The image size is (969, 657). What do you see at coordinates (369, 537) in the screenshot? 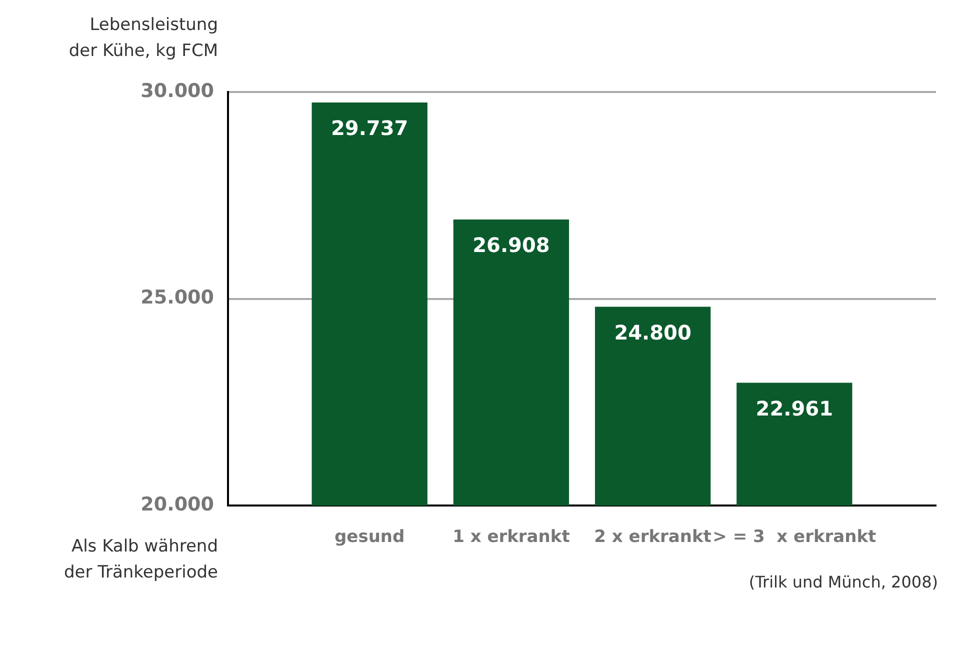
I see `x-tick-label: gesund` at bounding box center [369, 537].